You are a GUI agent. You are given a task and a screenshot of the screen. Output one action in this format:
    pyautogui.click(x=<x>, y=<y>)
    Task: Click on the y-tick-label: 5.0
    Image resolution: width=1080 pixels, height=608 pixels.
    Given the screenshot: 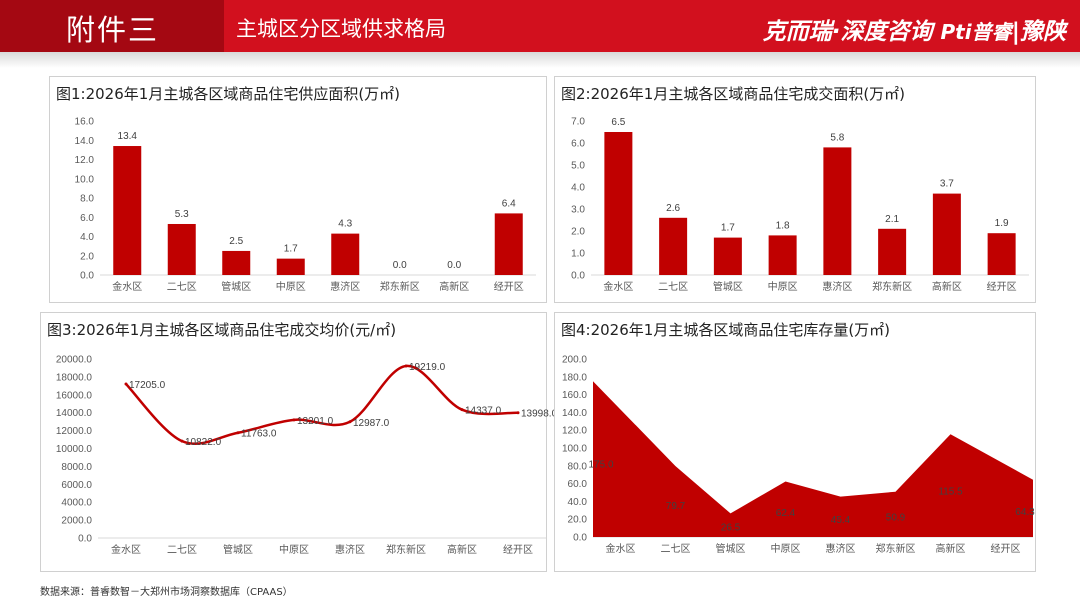 What is the action you would take?
    pyautogui.click(x=578, y=166)
    